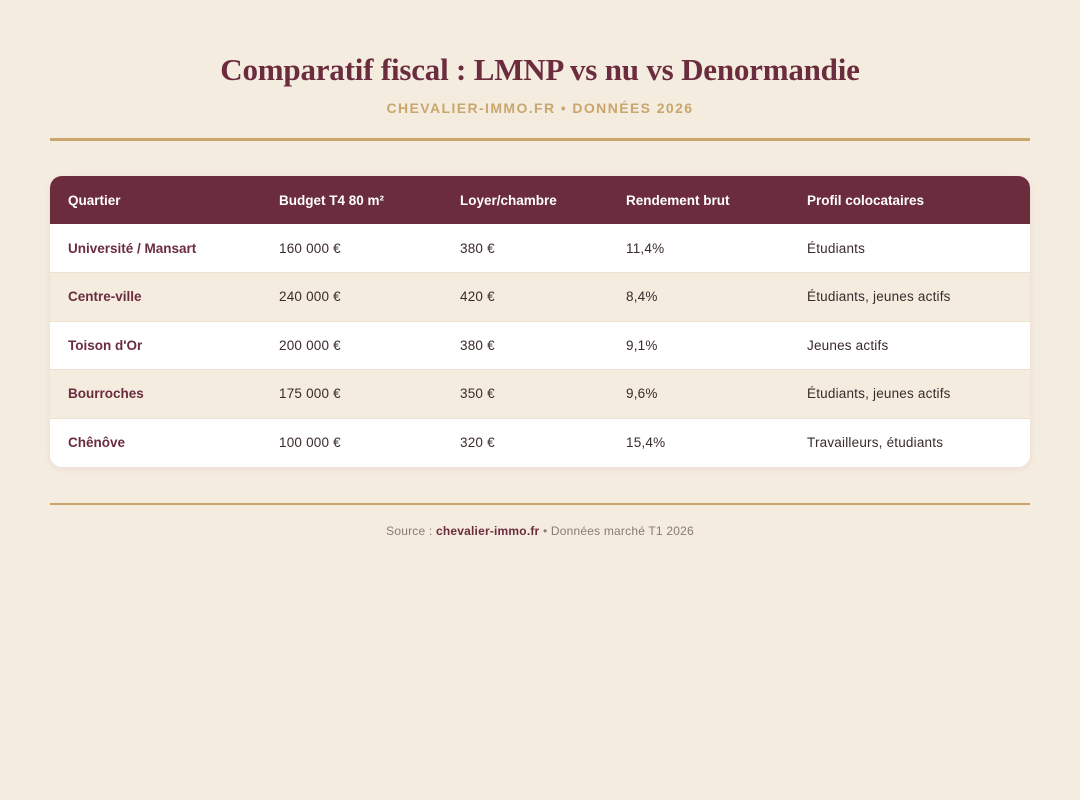 This screenshot has width=1080, height=800. Describe the element at coordinates (508, 200) in the screenshot. I see `column-header-loyer: Loyer/chambre` at that location.